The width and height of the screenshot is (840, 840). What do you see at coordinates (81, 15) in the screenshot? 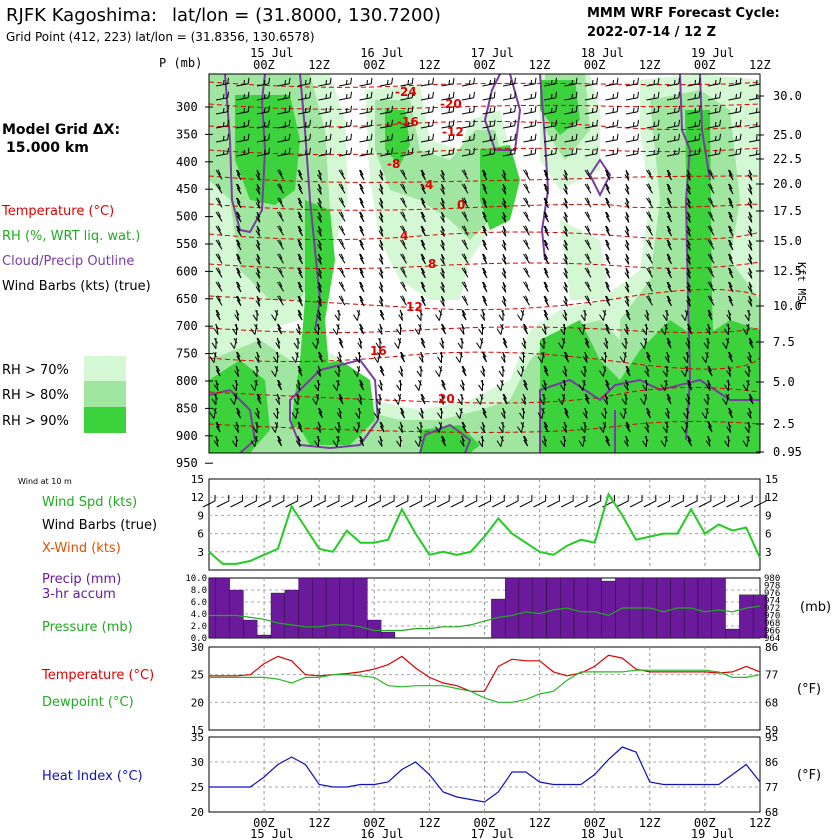
I see `station-title: RJFK Kagoshima:` at bounding box center [81, 15].